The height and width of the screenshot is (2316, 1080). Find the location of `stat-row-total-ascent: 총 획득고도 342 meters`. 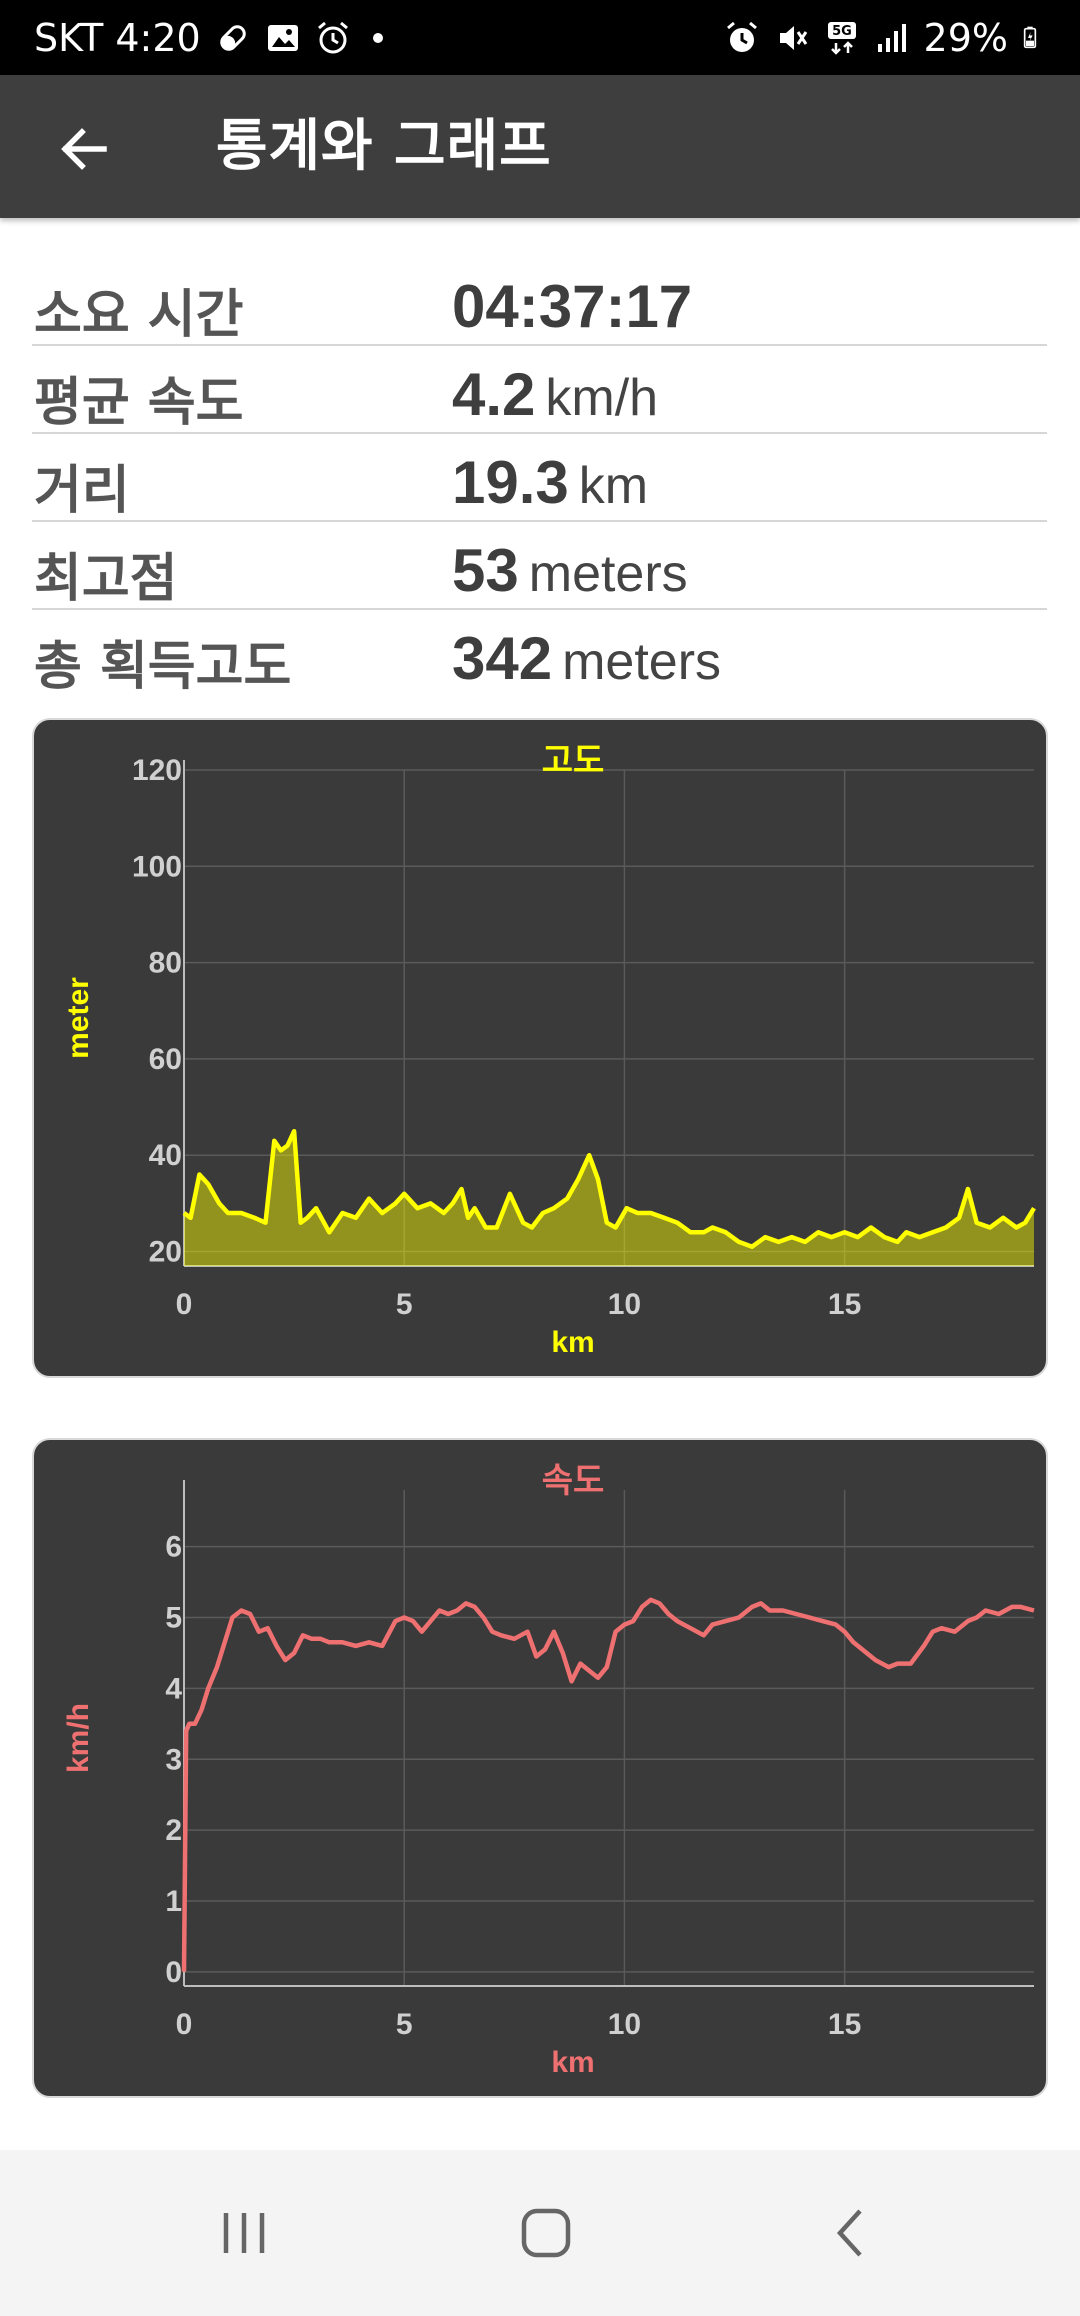

stat-row-total-ascent: 총 획득고도 342 meters is located at coordinates (539, 654).